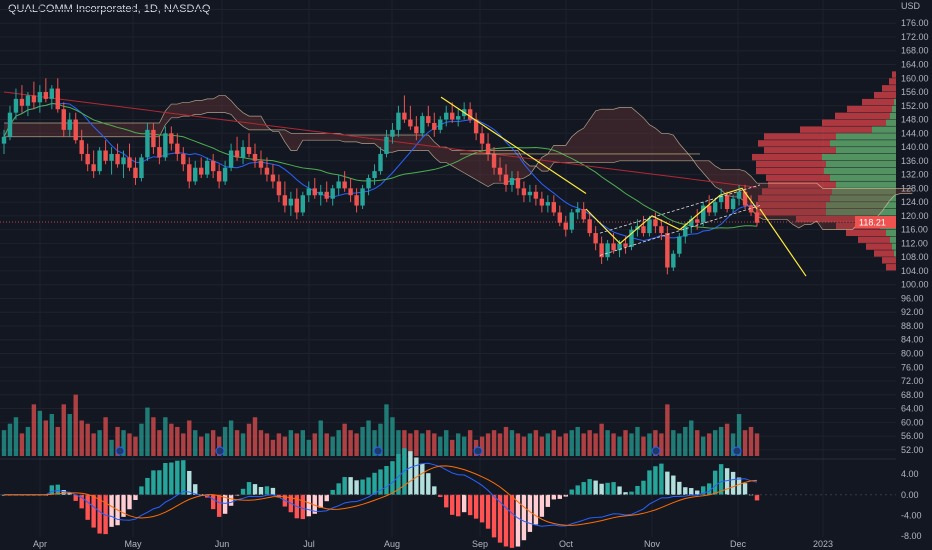 This screenshot has width=932, height=550. Describe the element at coordinates (671, 216) in the screenshot. I see `wave-line` at that location.